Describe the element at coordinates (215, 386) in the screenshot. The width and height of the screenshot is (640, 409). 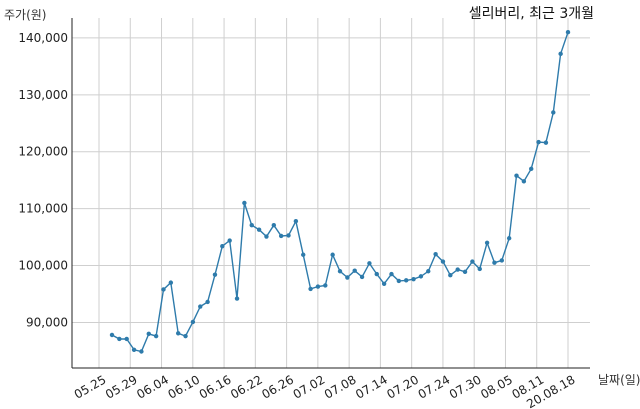
I see `x-tick-label: 06.16` at that location.